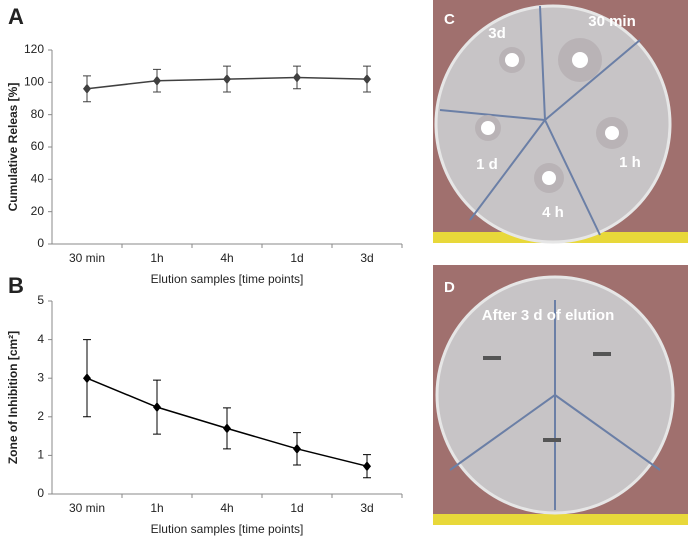 The image size is (688, 541). What do you see at coordinates (548, 315) in the screenshot?
I see `photo-label: After 3 d of elution` at bounding box center [548, 315].